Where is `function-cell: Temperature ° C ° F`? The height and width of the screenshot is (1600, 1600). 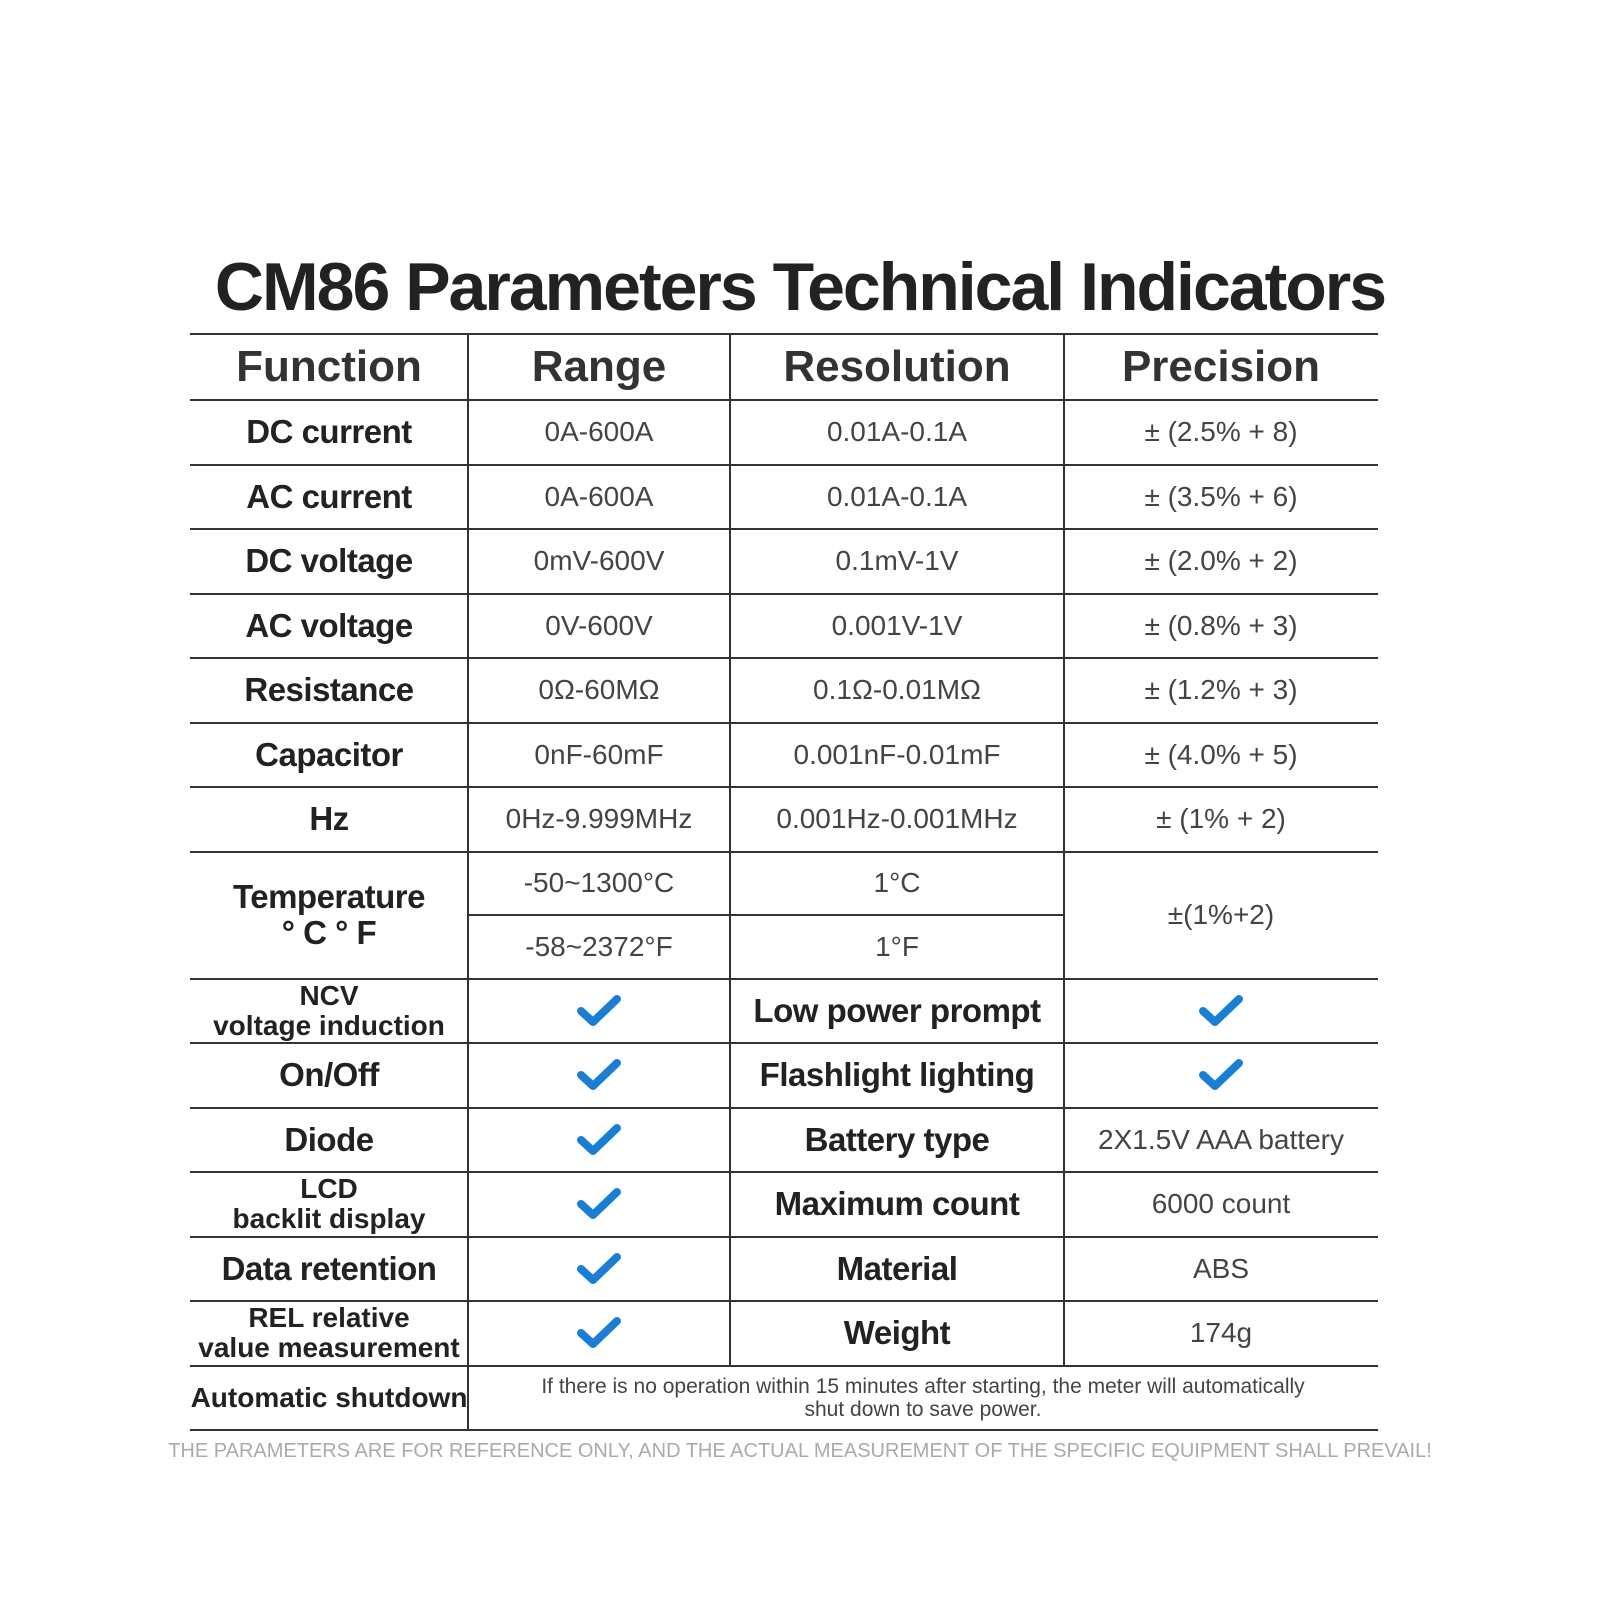 function-cell: Temperature ° C ° F is located at coordinates (329, 915).